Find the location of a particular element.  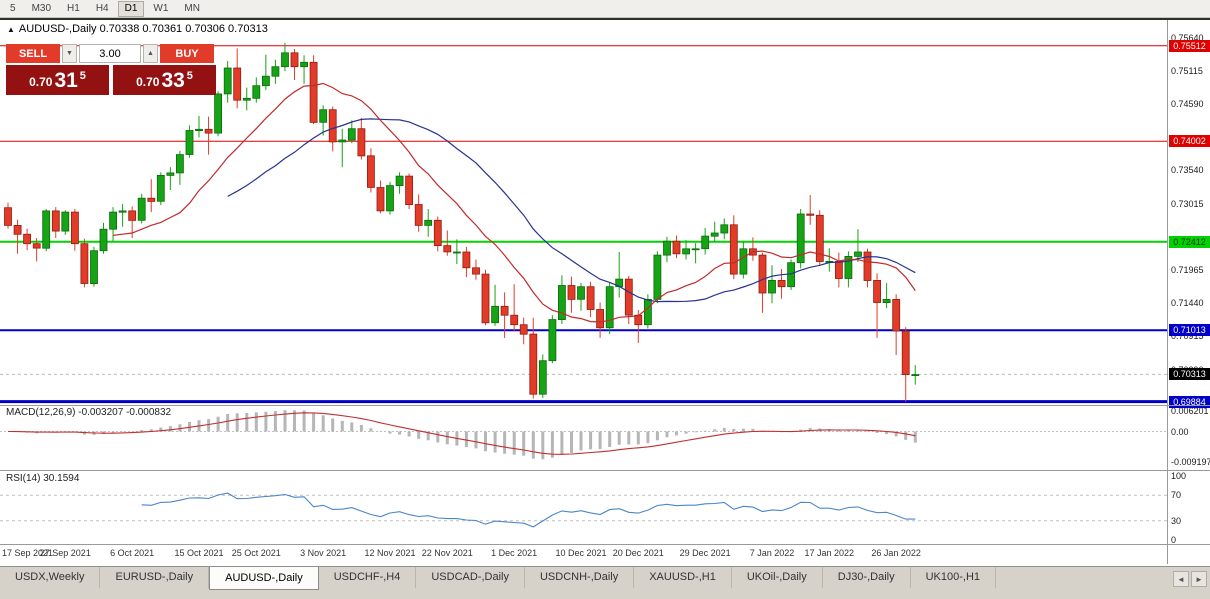

price-axis-badge: 0.69884 is located at coordinates (1189, 401).